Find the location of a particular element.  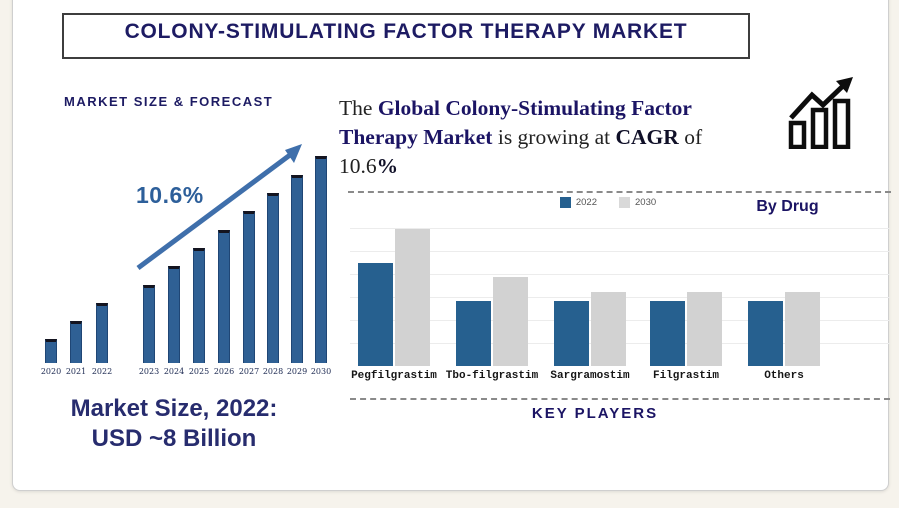

forecast-bar-2023 is located at coordinates (149, 324).